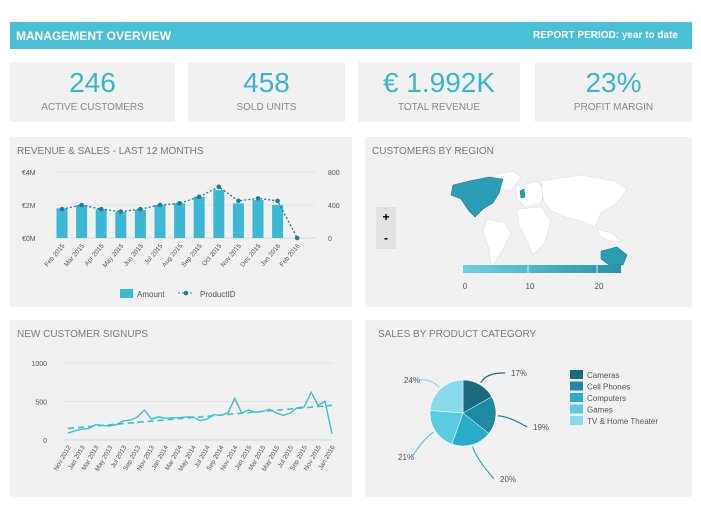  I want to click on panel-title: CUSTOMERS BY REGION, so click(433, 151).